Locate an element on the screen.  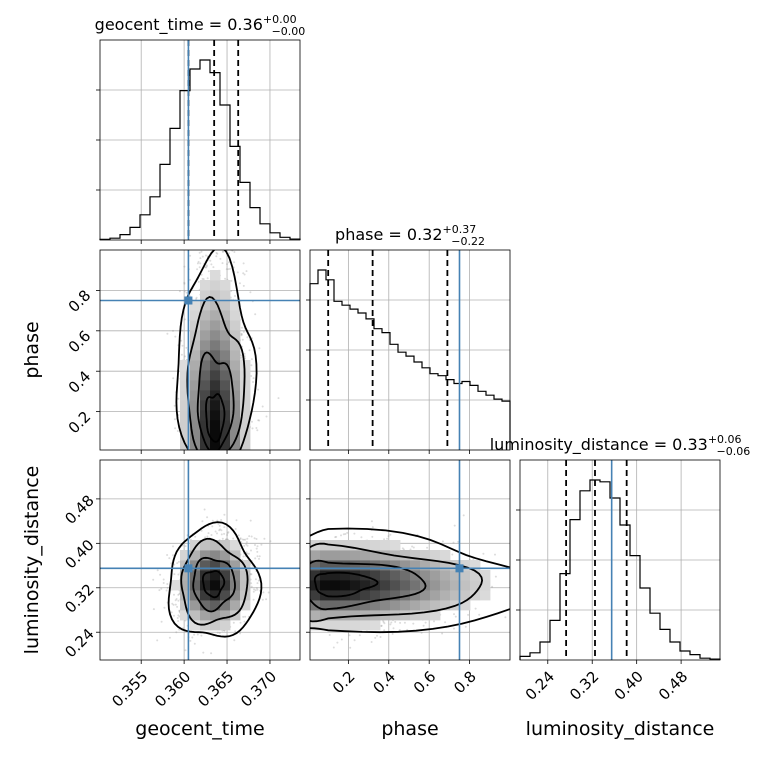
x-tick-label: 0.32 is located at coordinates (584, 686).